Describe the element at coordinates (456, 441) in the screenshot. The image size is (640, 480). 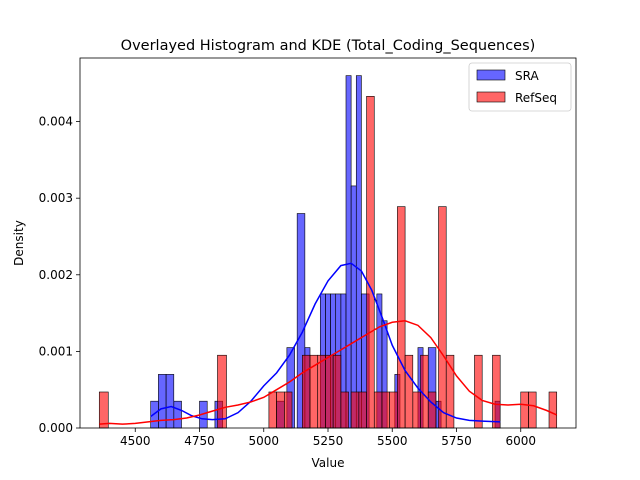
I see `x-tick-label: 5750` at that location.